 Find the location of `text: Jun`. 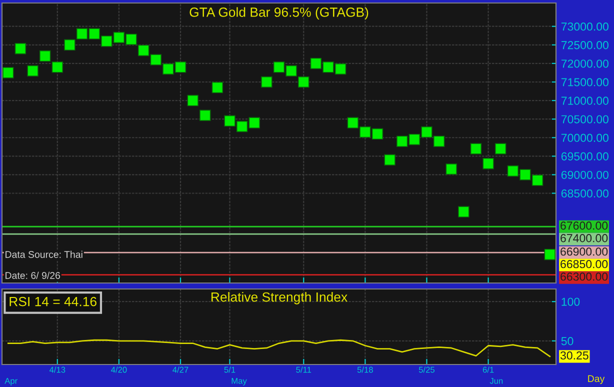

text: Jun is located at coordinates (496, 381).